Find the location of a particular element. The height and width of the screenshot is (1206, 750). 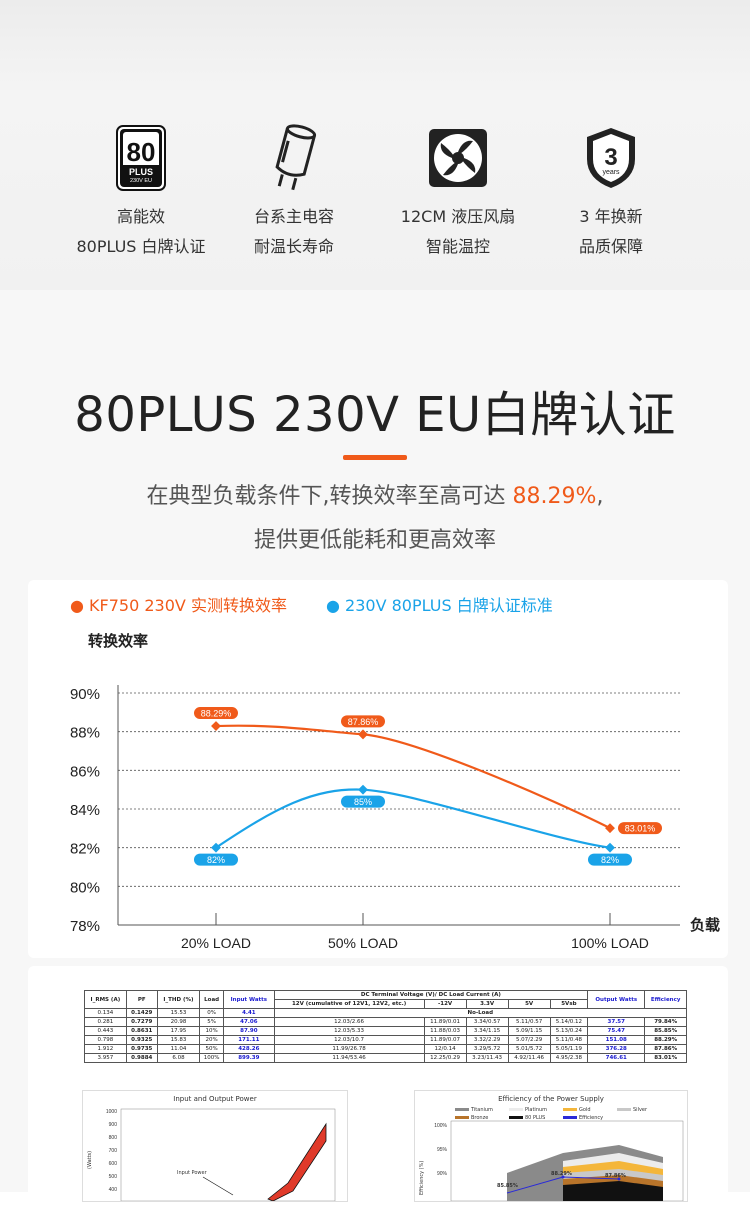

data-label: 88.29% is located at coordinates (216, 714).